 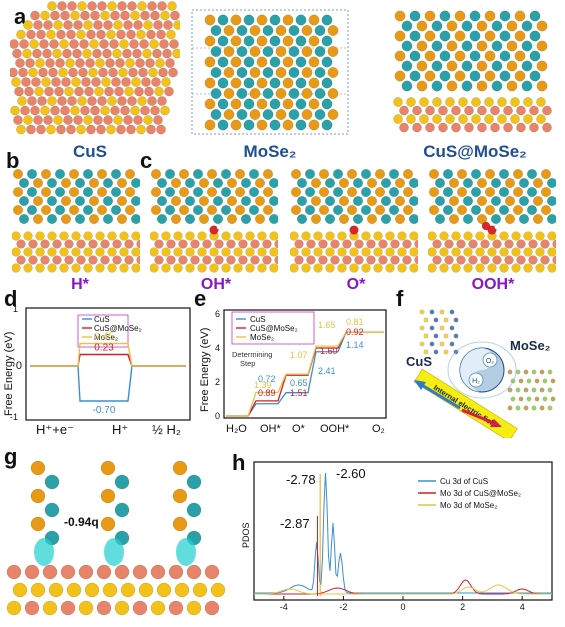 What do you see at coordinates (104, 410) in the screenshot?
I see `chart-d-value-label: -0.70` at bounding box center [104, 410].